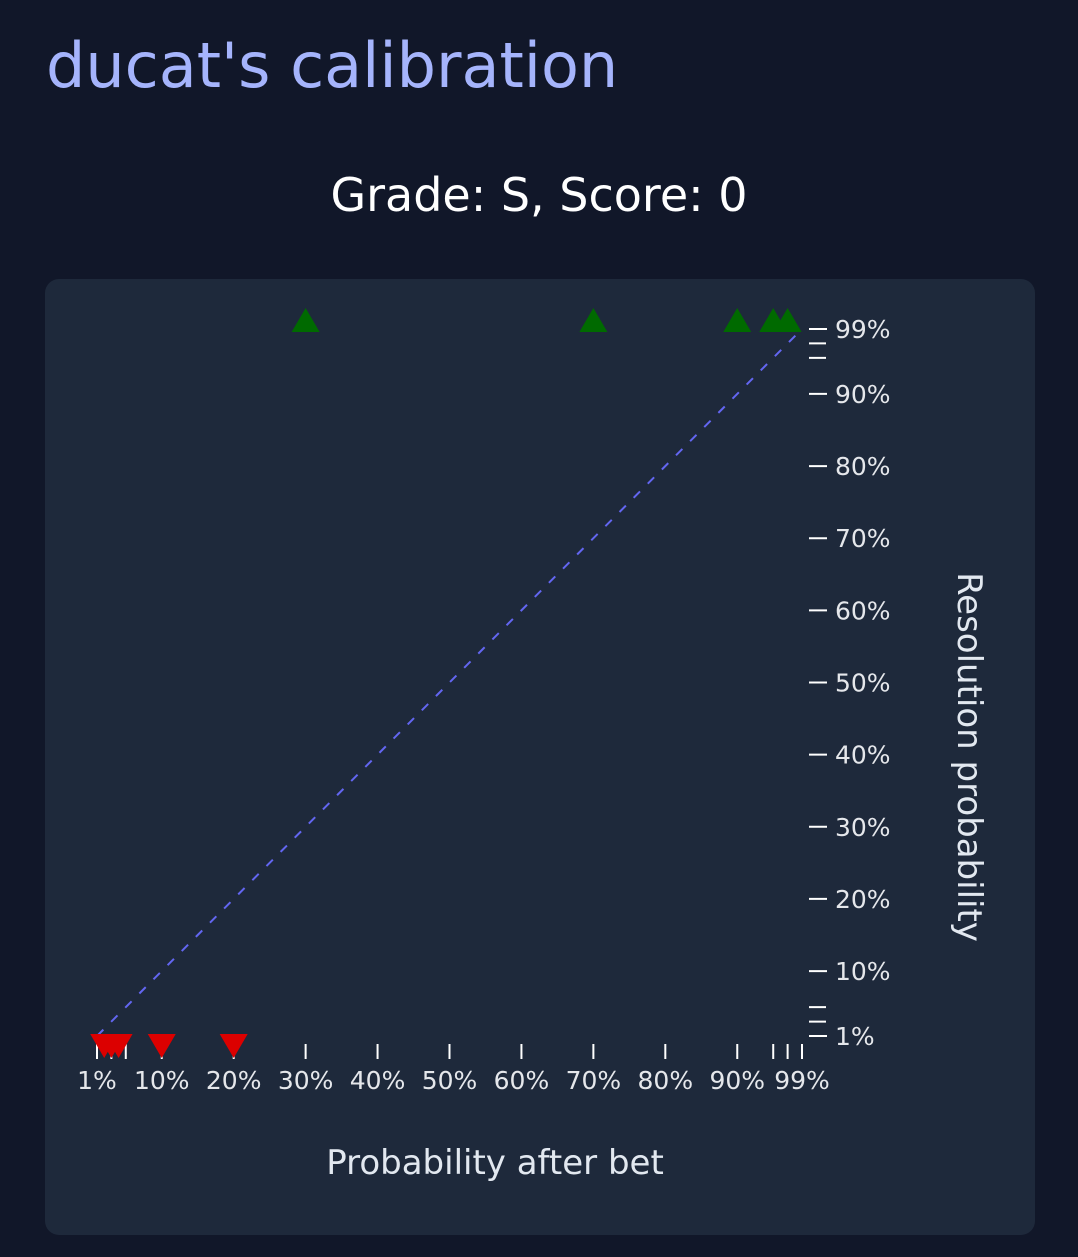  I want to click on y-tick-label: 90%, so click(863, 394).